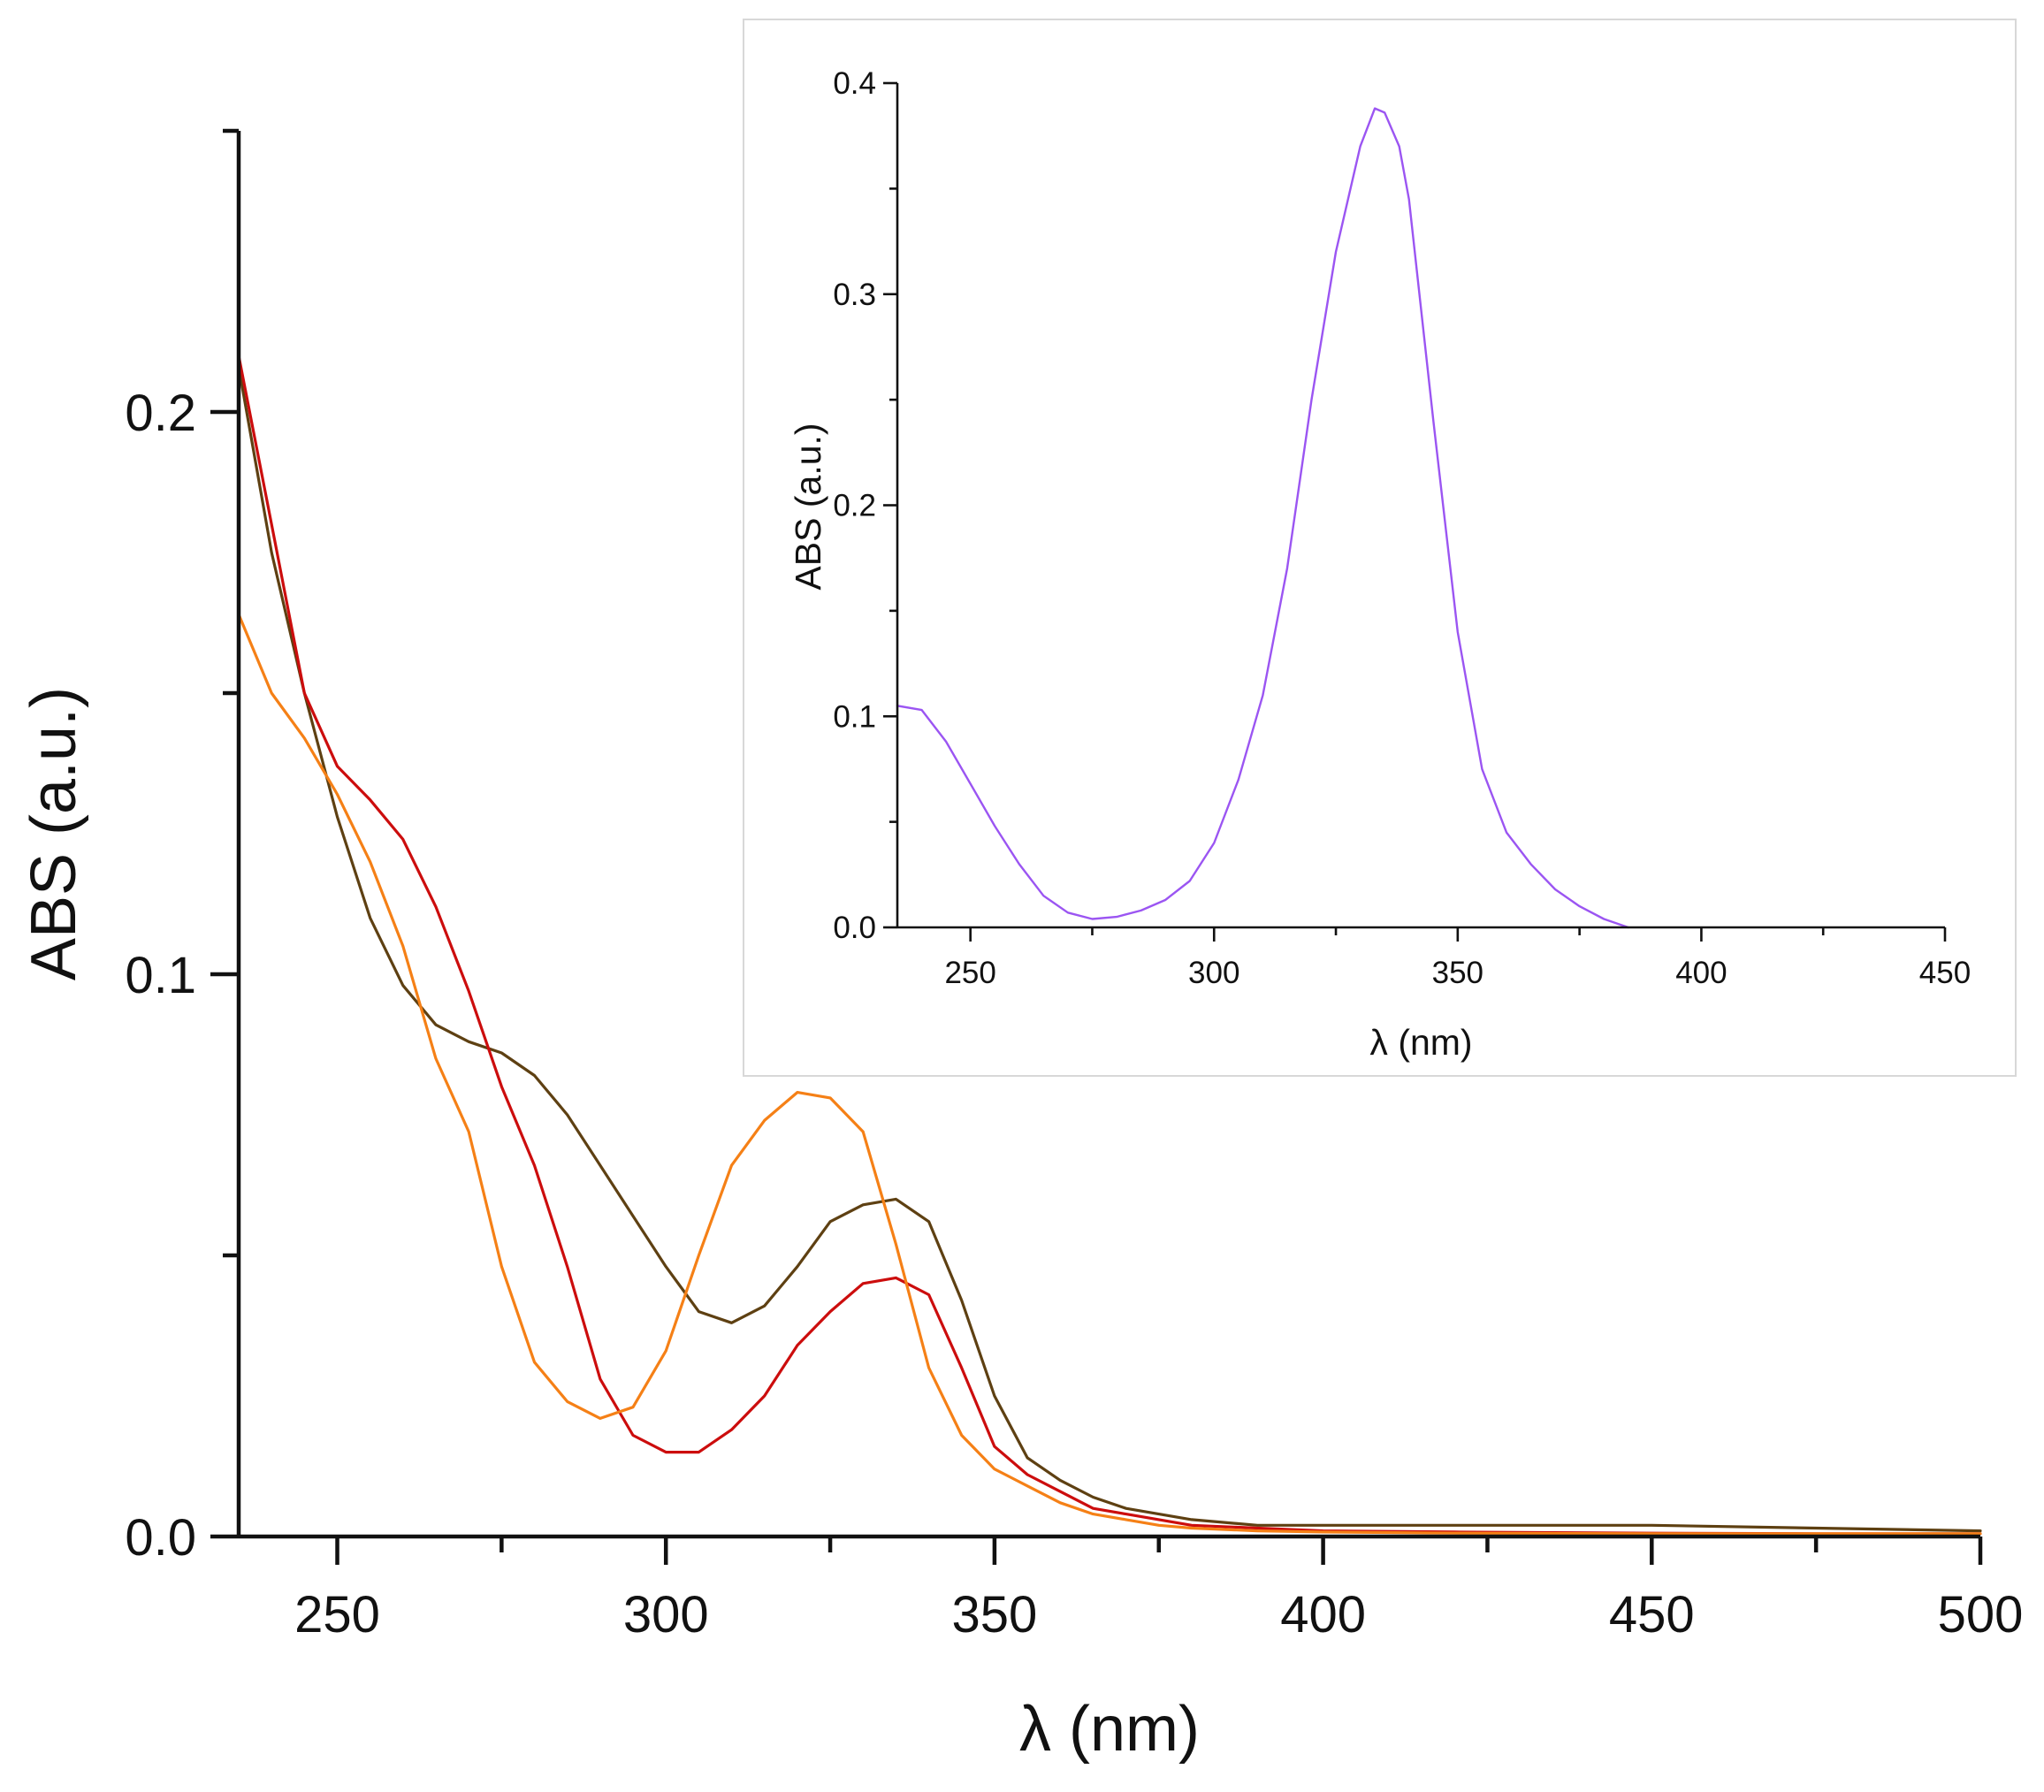  I want to click on main-y-tick-label: 0.0, so click(160, 1538).